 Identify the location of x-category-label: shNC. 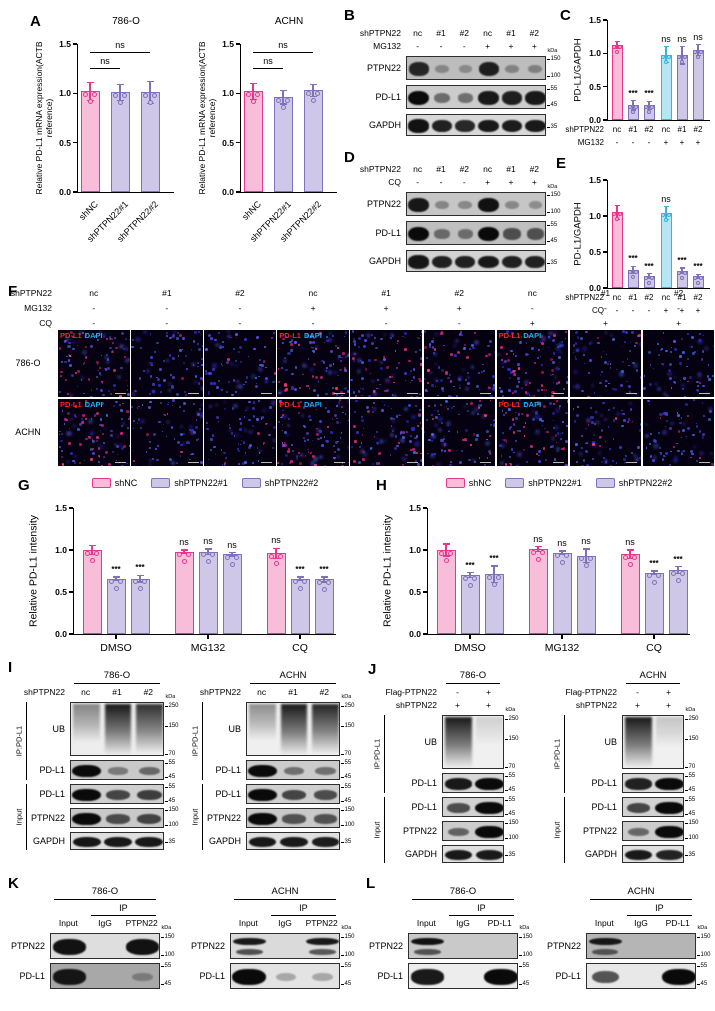
(89, 210).